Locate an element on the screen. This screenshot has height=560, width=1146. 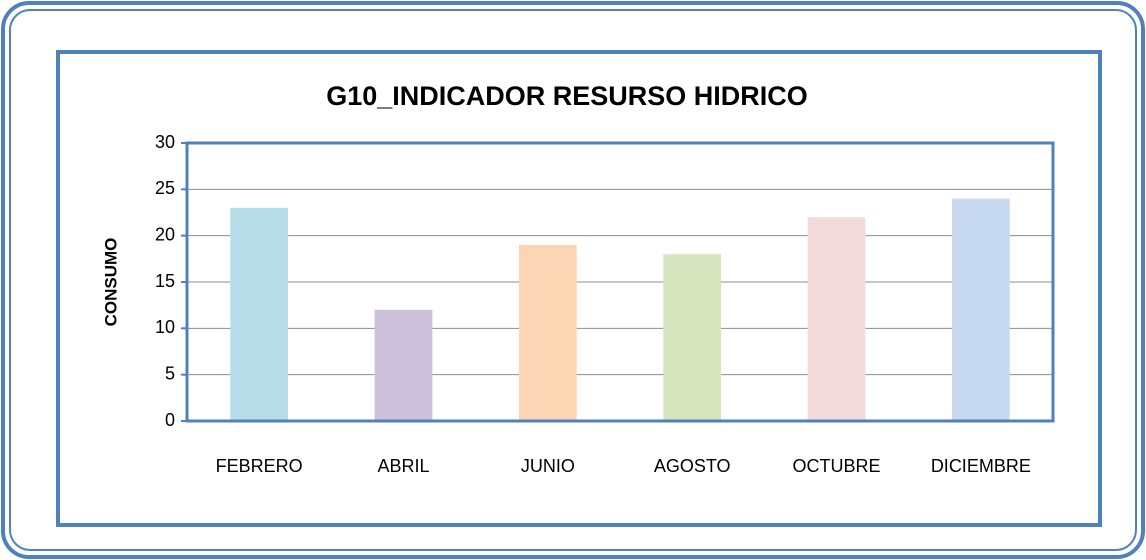
y-tick-label: 0 is located at coordinates (170, 420).